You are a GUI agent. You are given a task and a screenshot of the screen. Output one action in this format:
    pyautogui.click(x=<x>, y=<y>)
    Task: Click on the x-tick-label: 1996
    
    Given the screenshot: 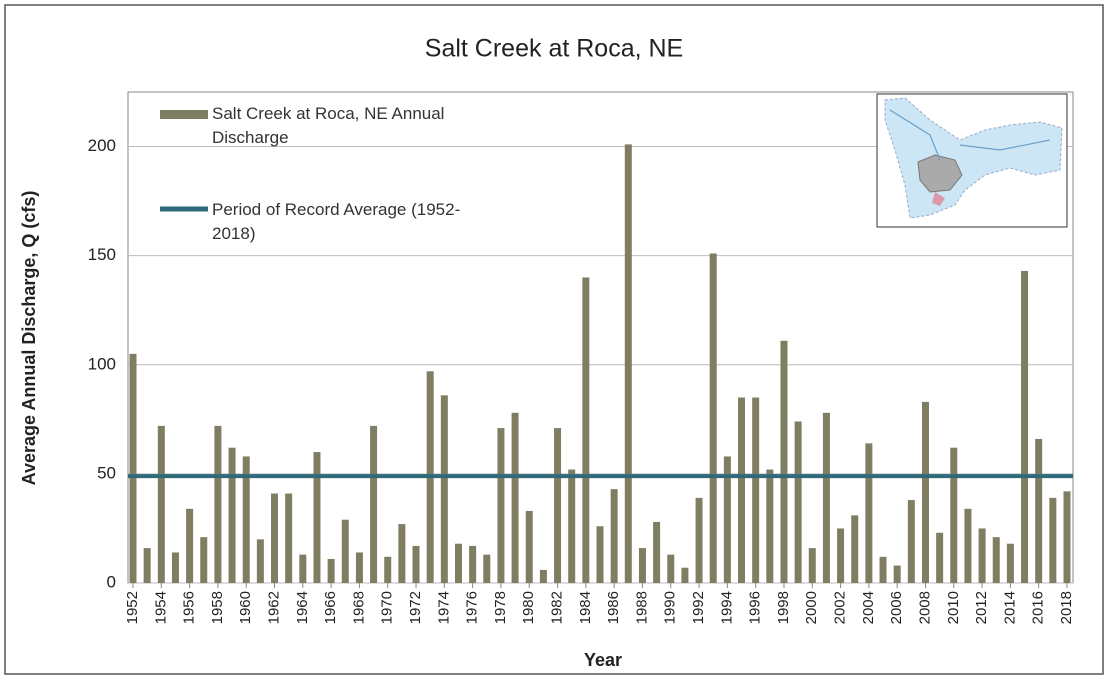 What is the action you would take?
    pyautogui.click(x=755, y=607)
    